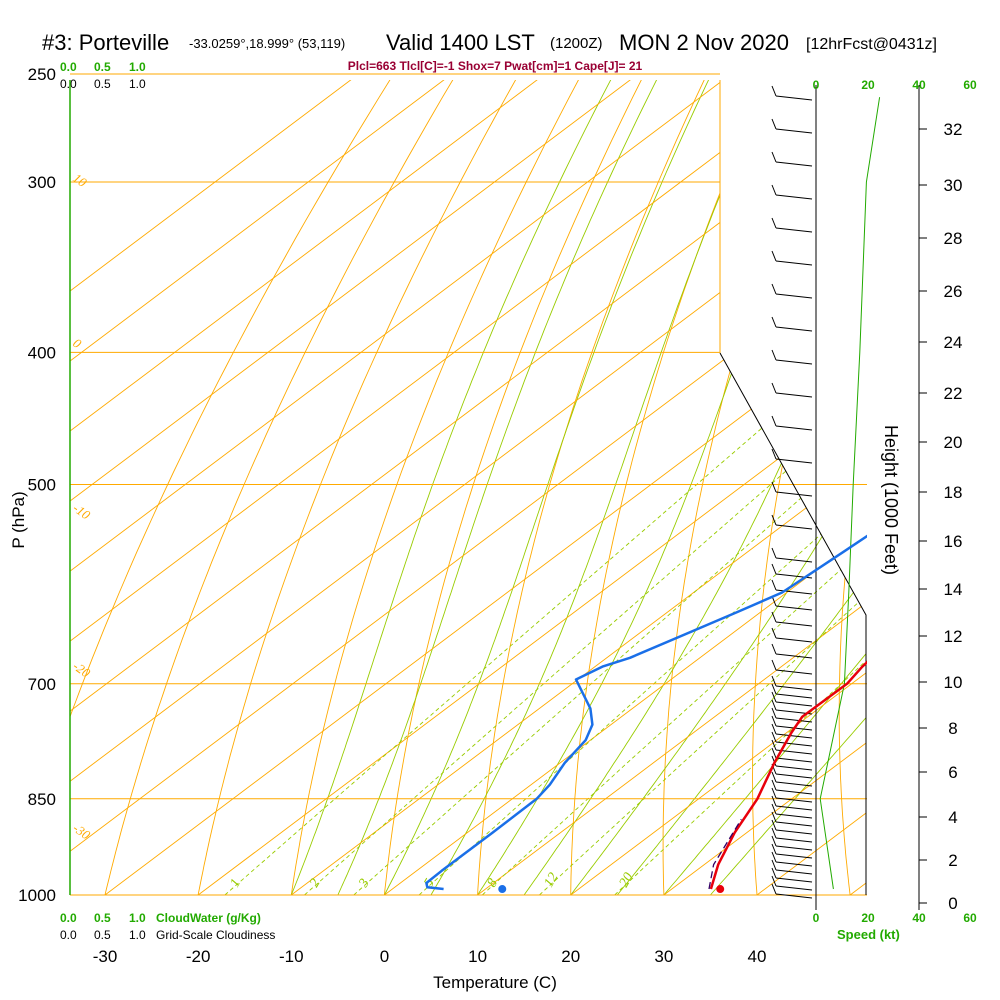 Image resolution: width=1000 pixels, height=1000 pixels. I want to click on pressure-tick-label: 700, so click(42, 684).